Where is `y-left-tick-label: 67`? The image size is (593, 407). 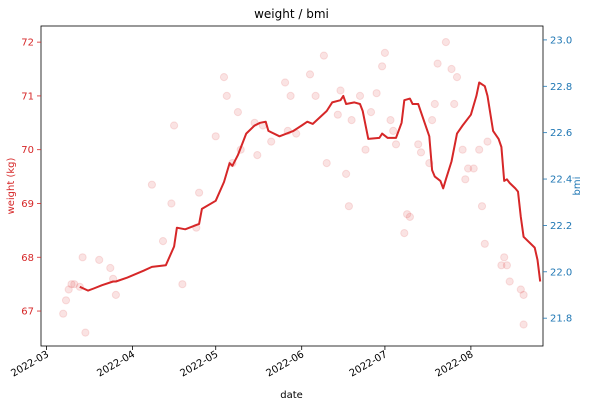
y-left-tick-label: 67 is located at coordinates (27, 312).